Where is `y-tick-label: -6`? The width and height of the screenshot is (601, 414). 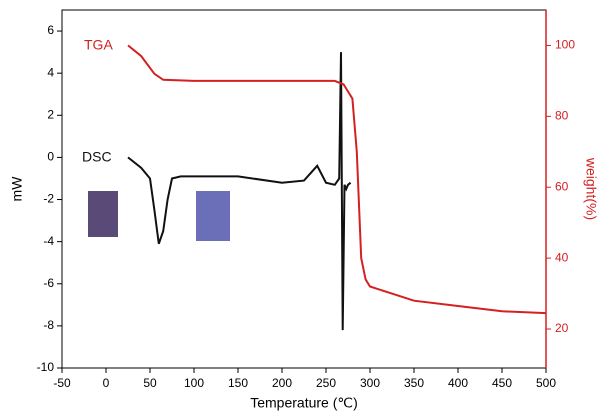
y-tick-label: -6 is located at coordinates (48, 283).